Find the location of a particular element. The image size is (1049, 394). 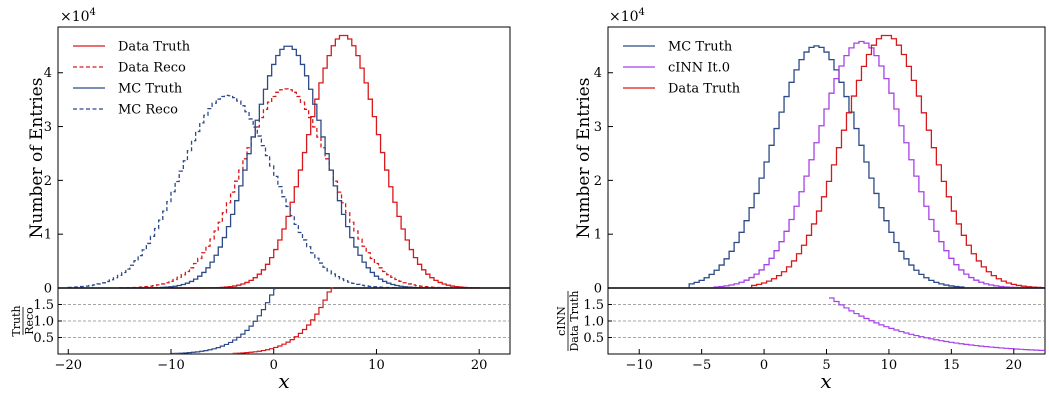

left-ratio-reference-lines is located at coordinates (284, 321).